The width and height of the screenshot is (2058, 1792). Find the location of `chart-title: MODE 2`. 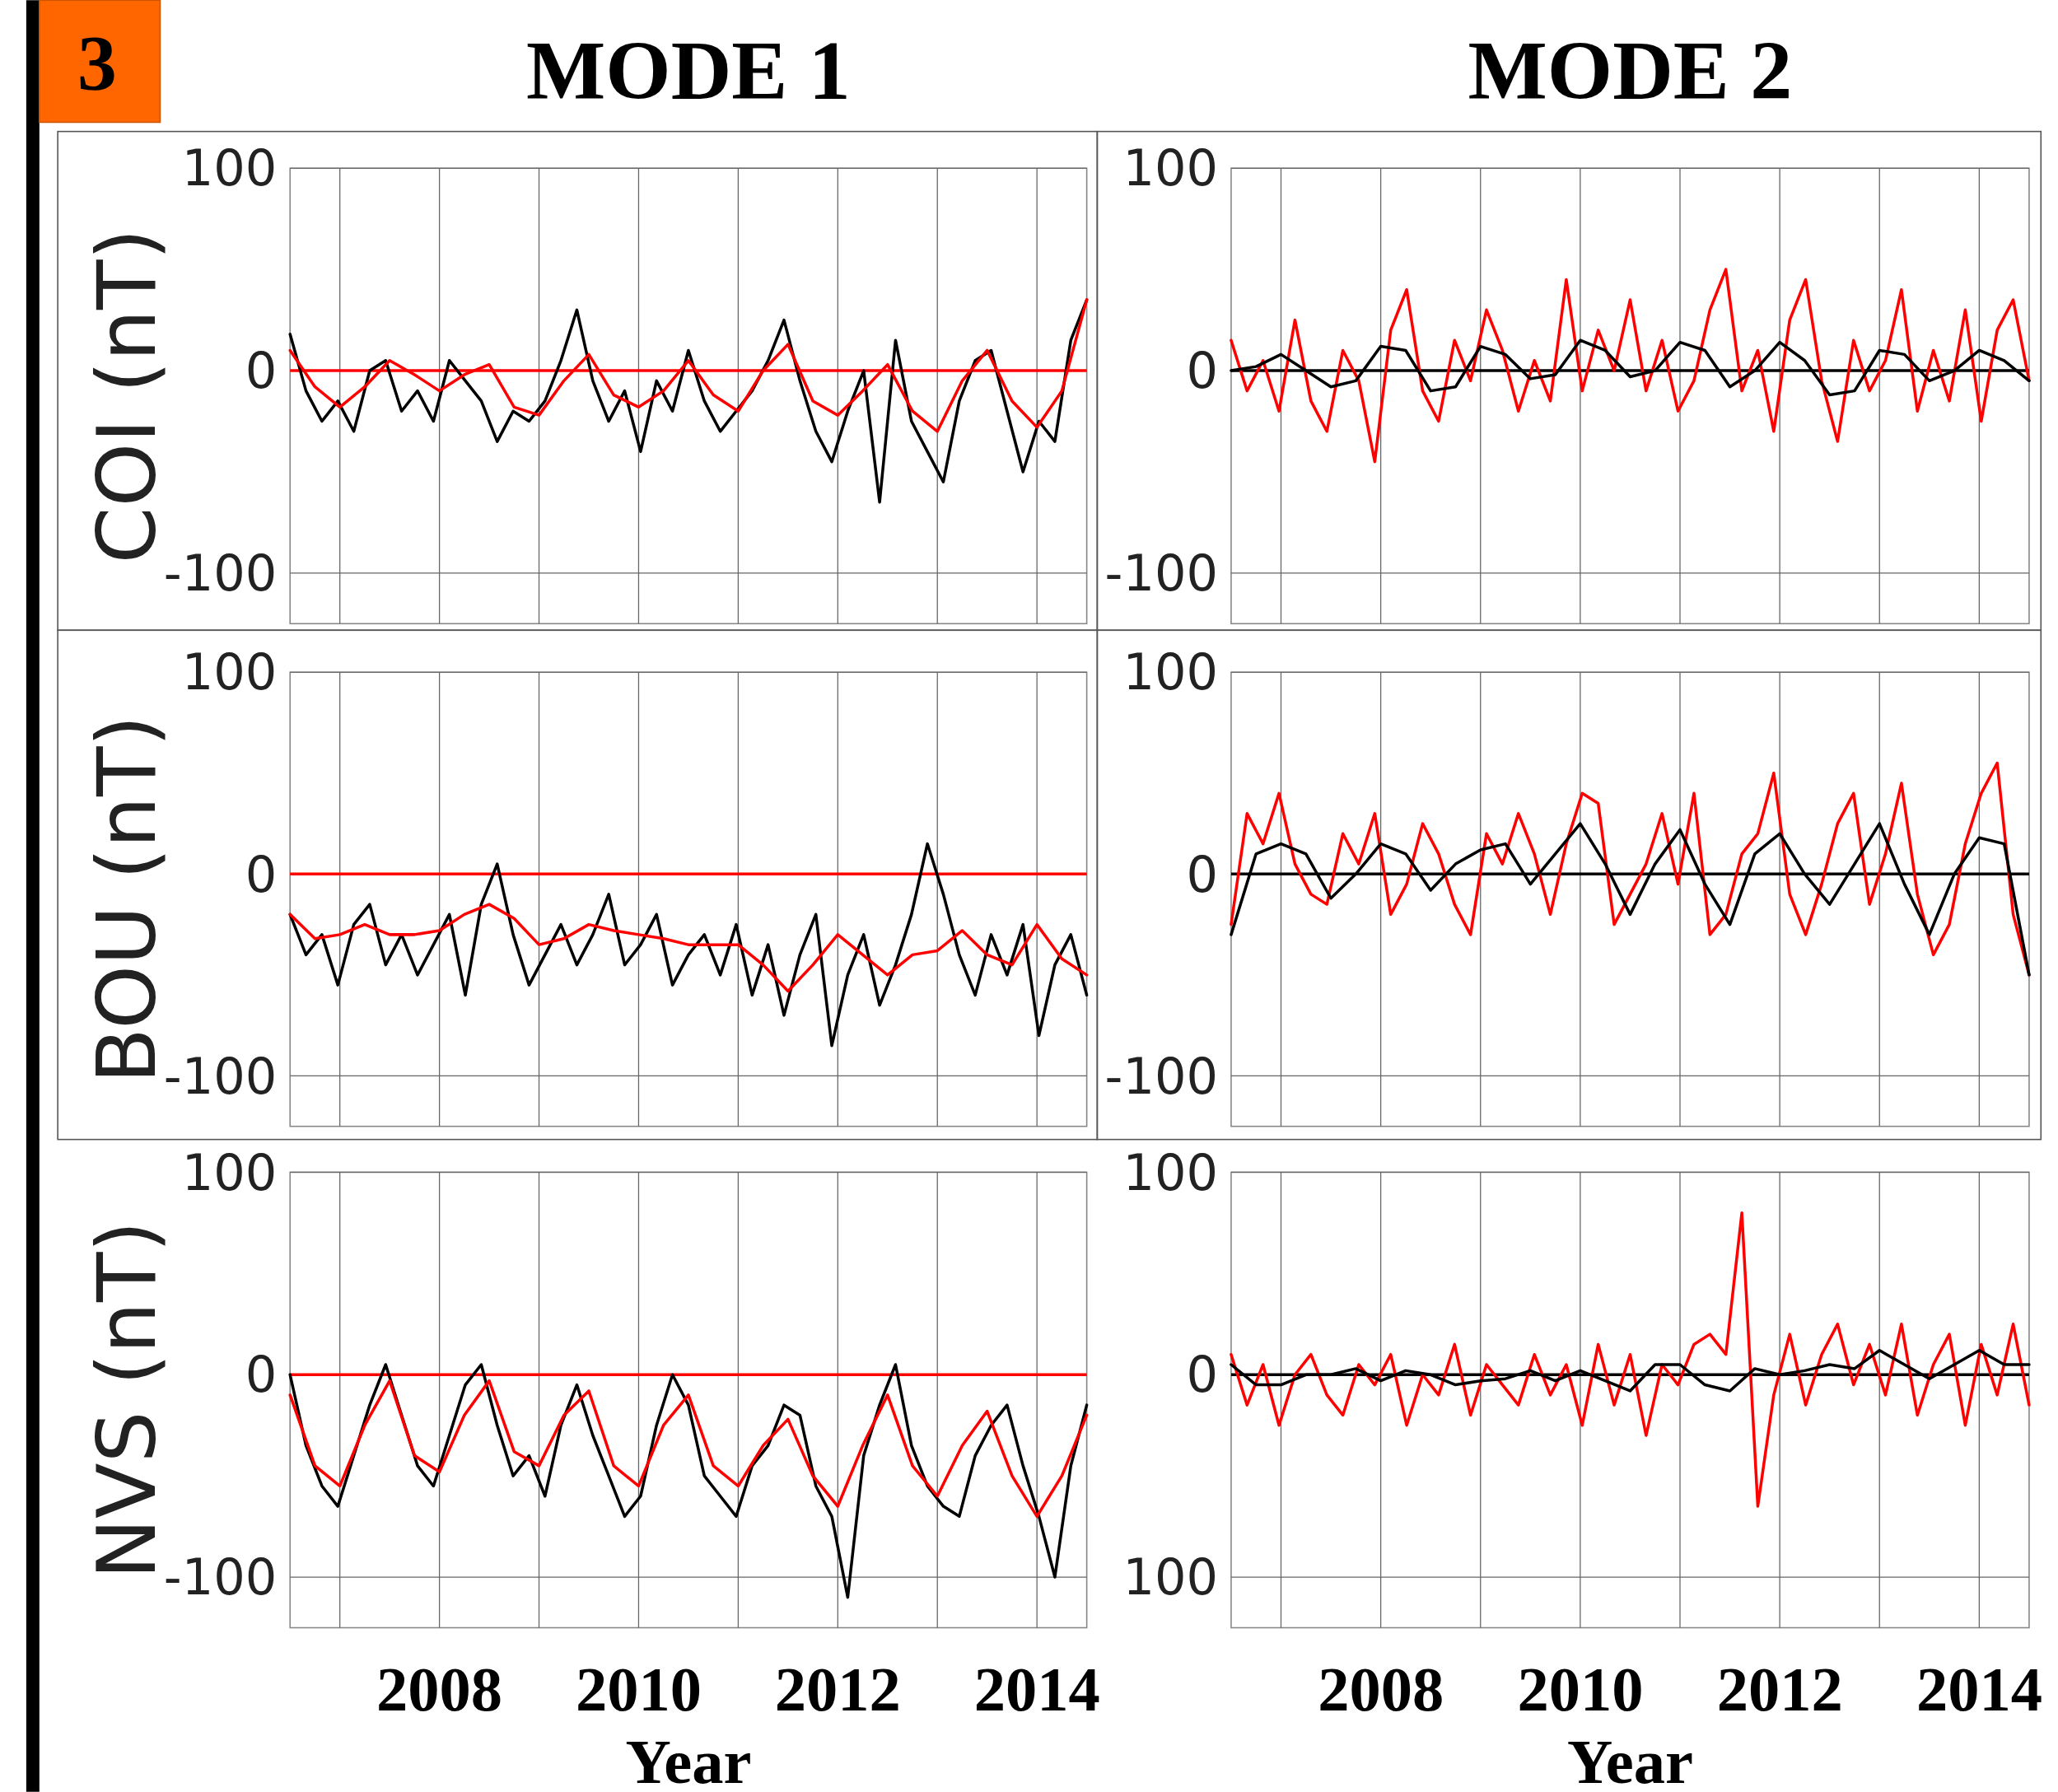

chart-title: MODE 2 is located at coordinates (1630, 70).